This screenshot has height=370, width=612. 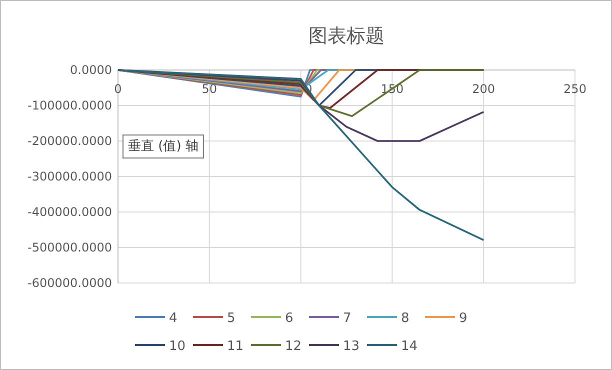 What do you see at coordinates (177, 346) in the screenshot?
I see `legend-label: 10` at bounding box center [177, 346].